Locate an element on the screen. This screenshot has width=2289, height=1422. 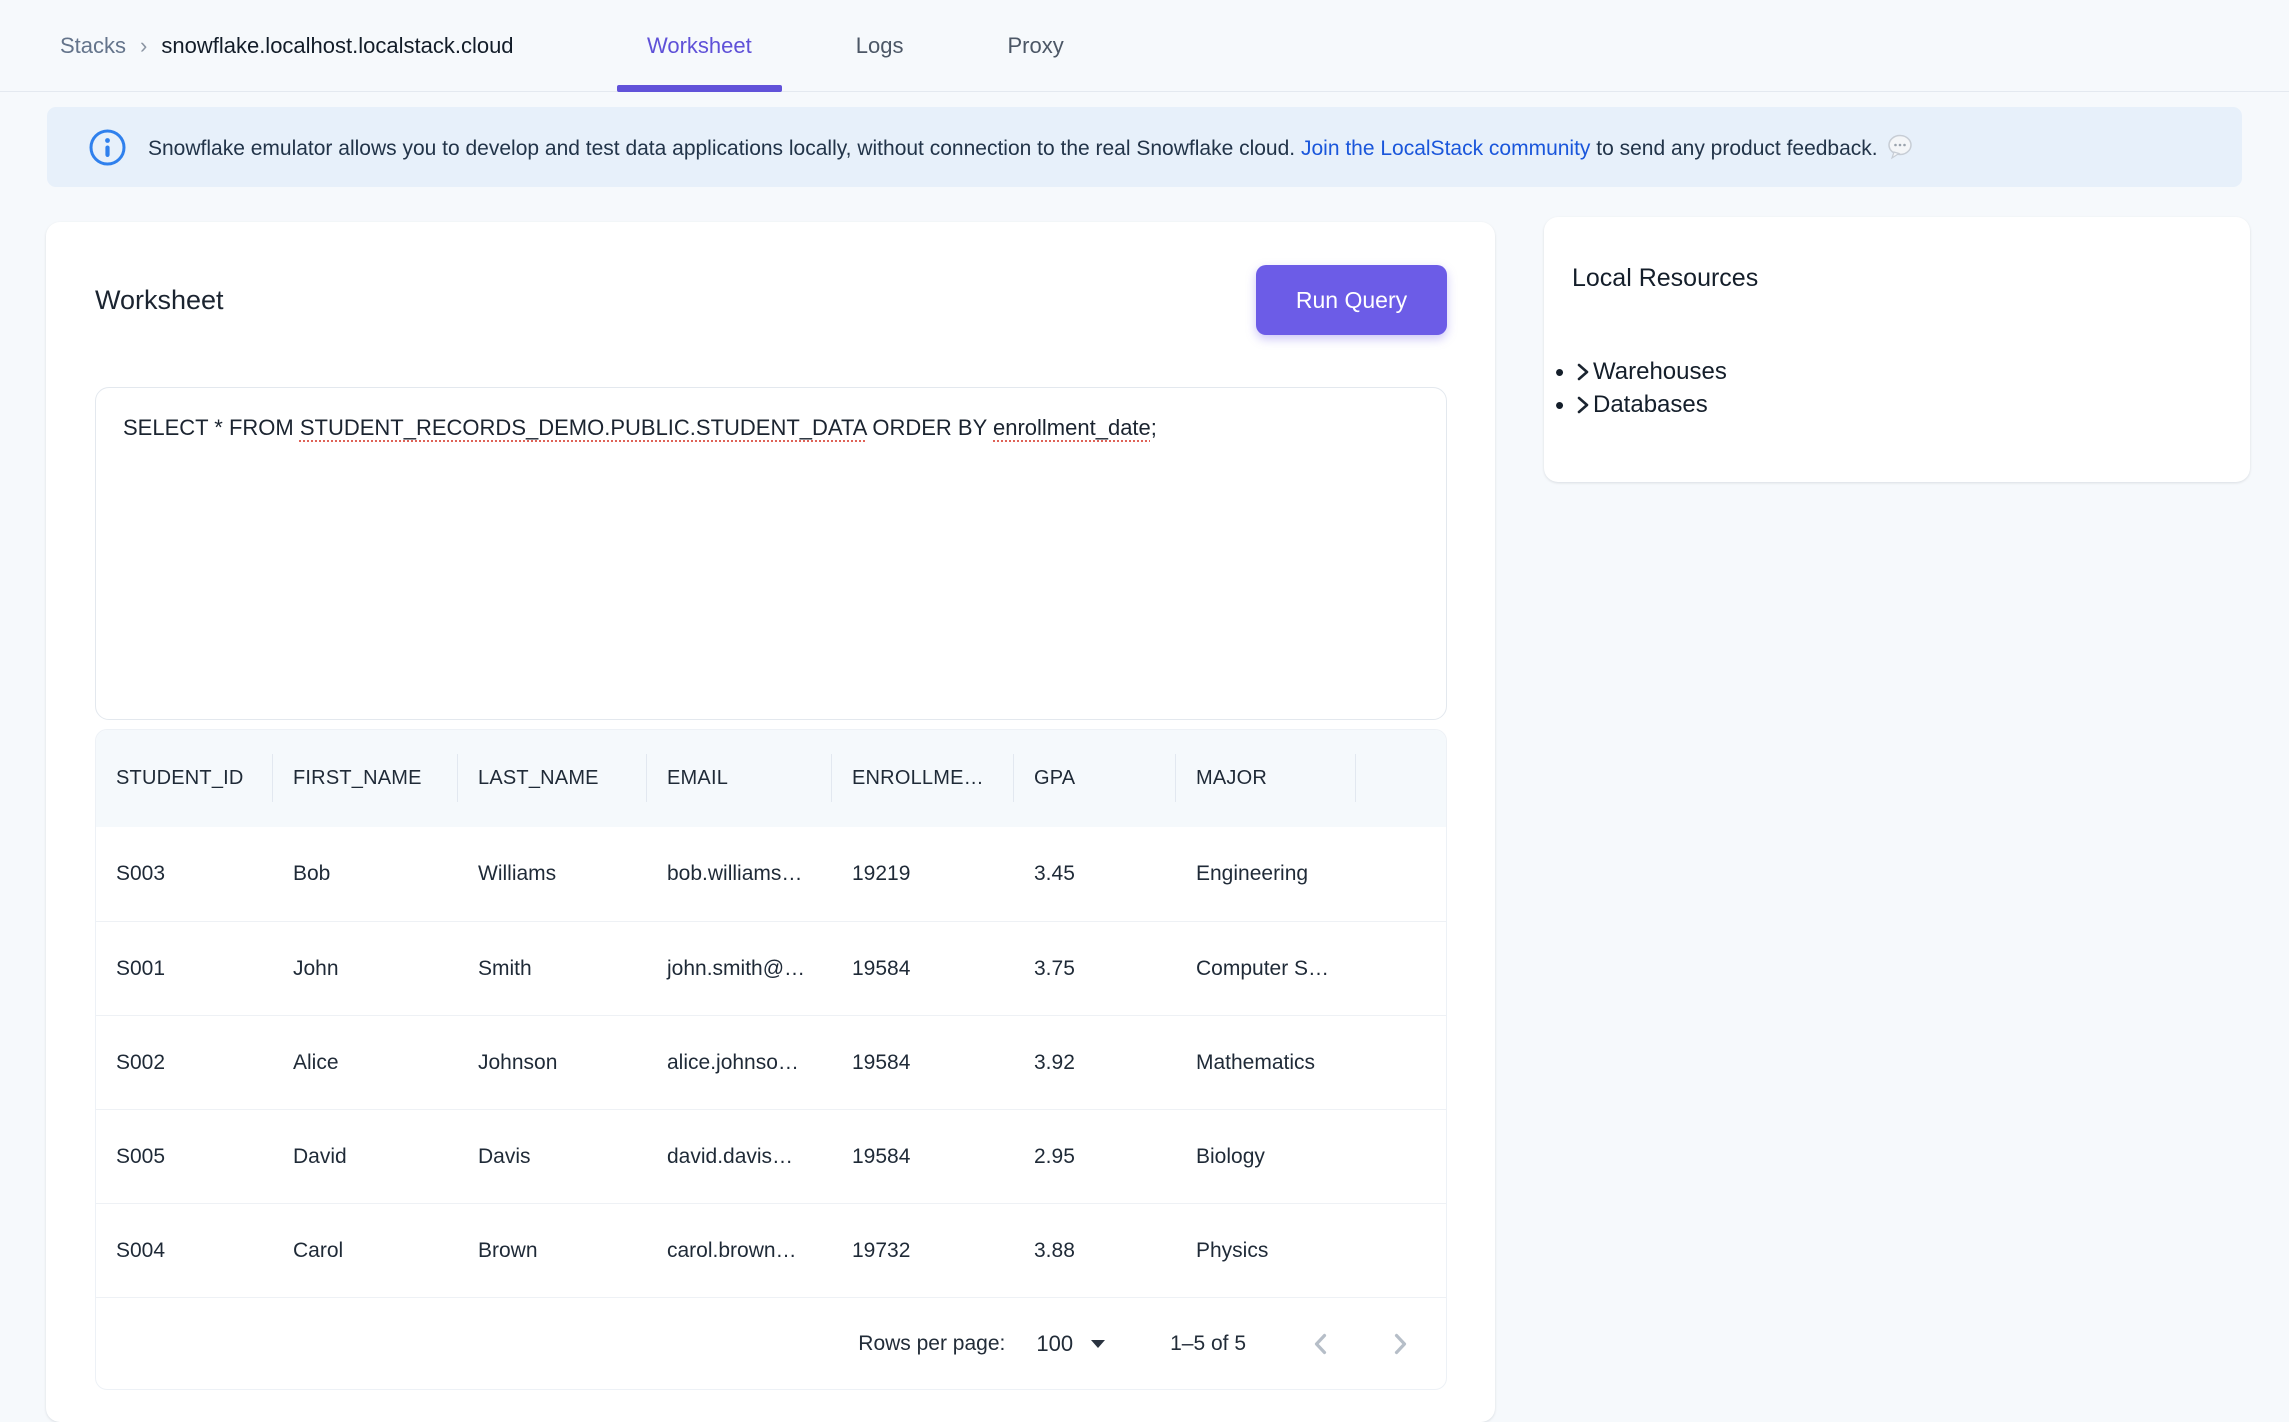
resource-item-databases: • Databases is located at coordinates (1902, 404).